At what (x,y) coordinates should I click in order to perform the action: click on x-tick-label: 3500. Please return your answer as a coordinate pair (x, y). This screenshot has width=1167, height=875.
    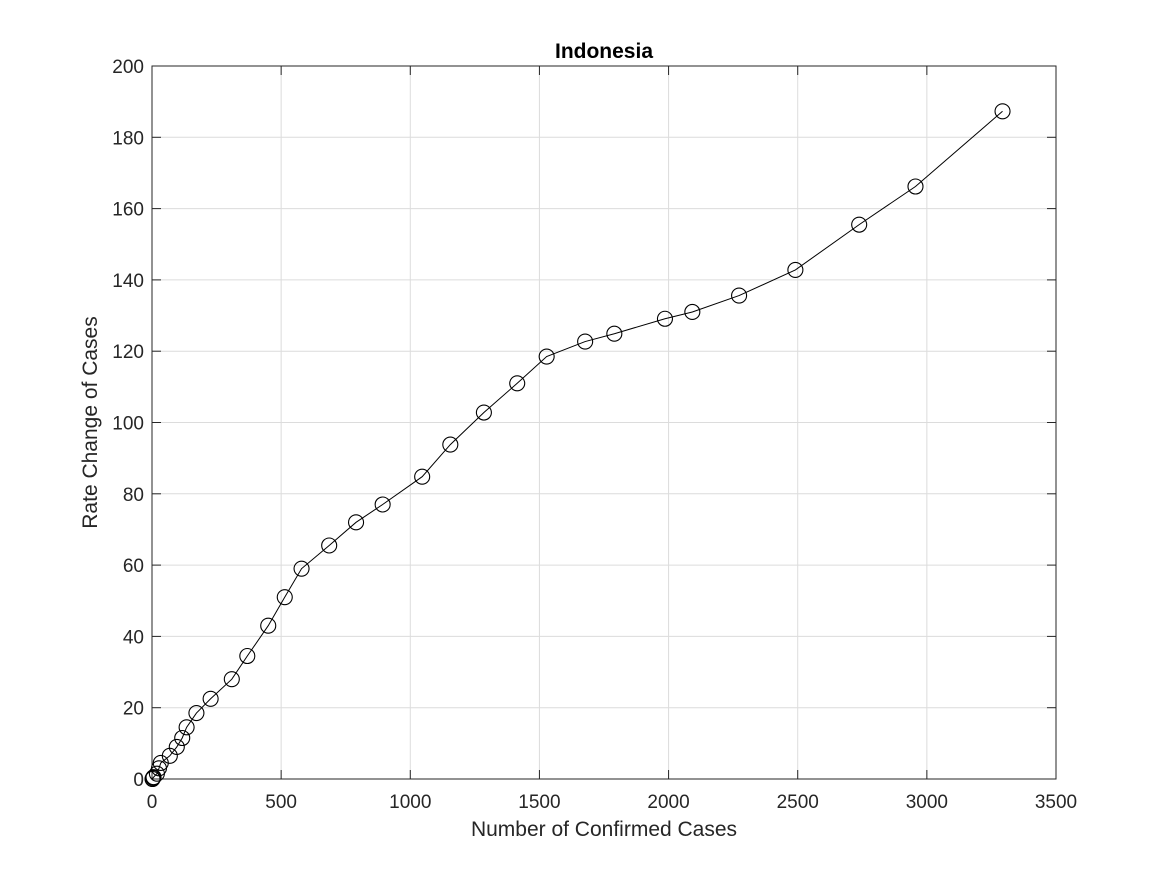
    Looking at the image, I should click on (1056, 802).